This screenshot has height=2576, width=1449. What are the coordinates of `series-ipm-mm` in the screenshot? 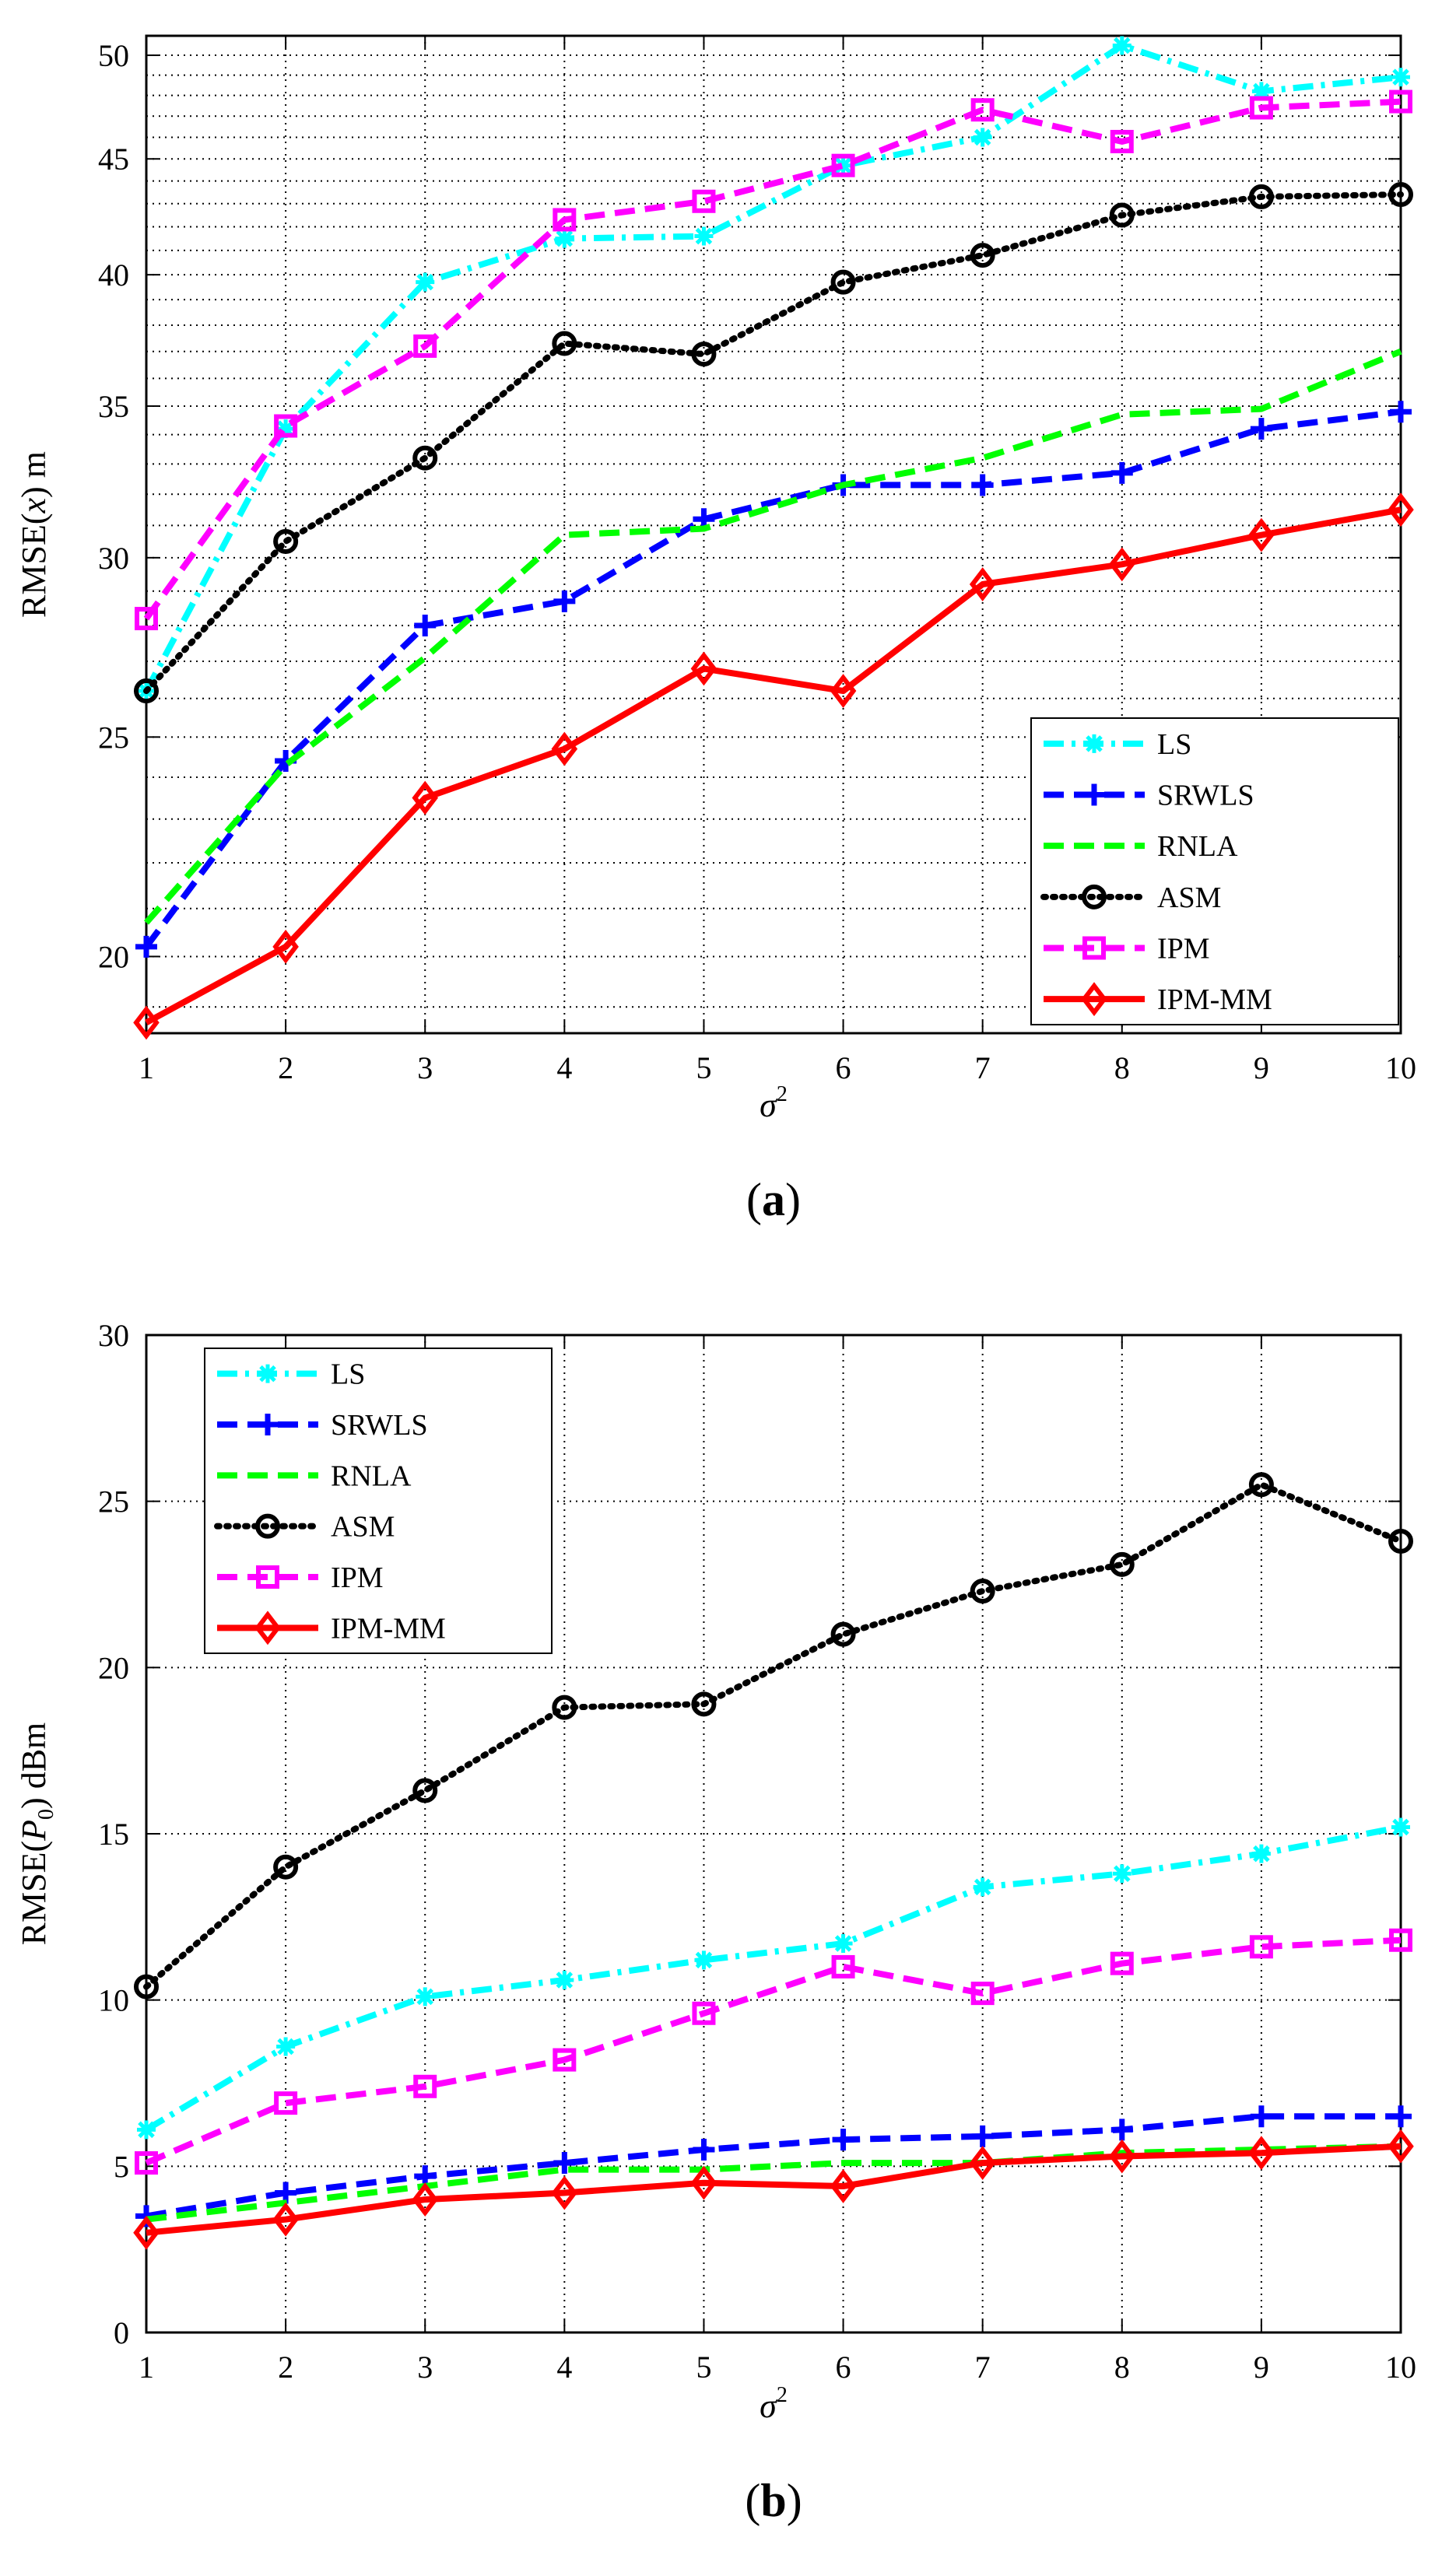 It's located at (773, 2189).